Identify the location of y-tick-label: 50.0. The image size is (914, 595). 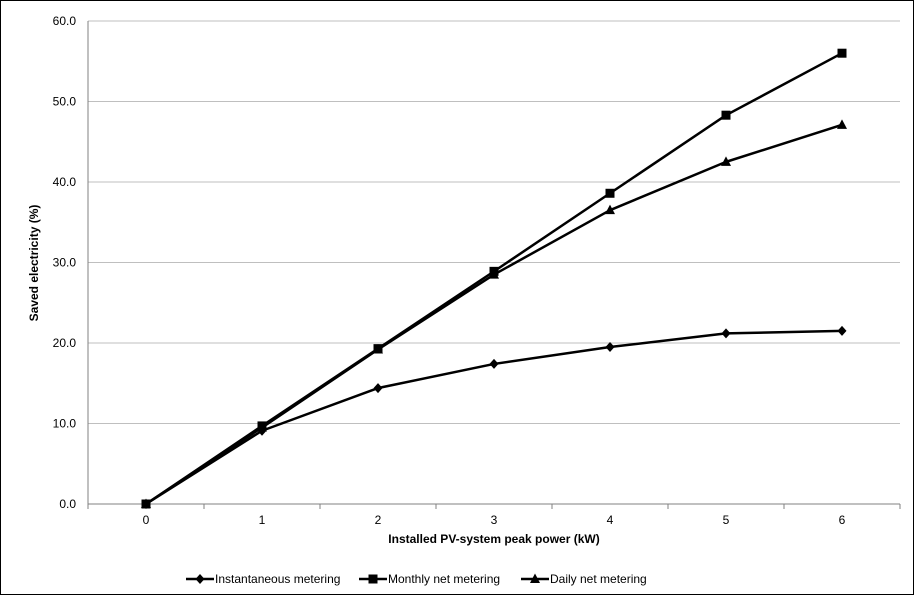
(65, 102).